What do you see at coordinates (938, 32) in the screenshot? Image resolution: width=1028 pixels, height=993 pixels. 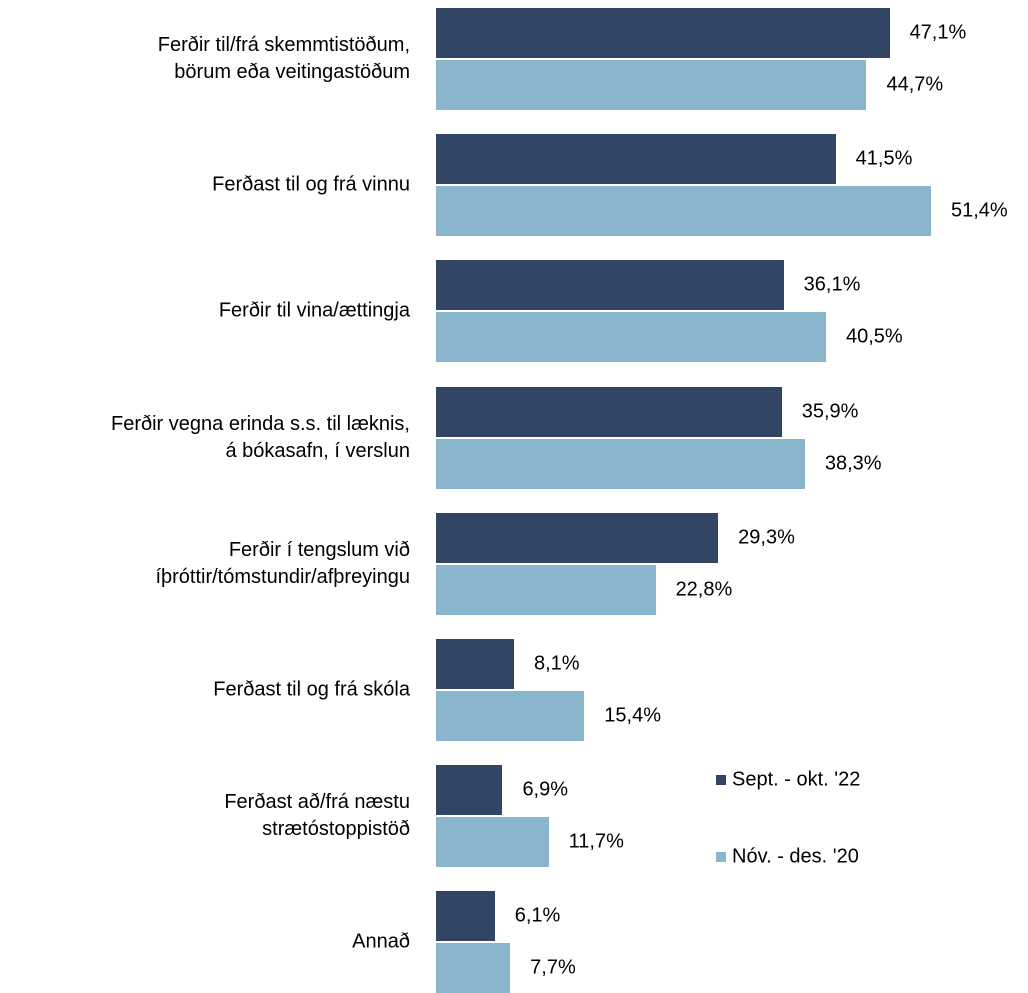 I see `value-label: 47,1%` at bounding box center [938, 32].